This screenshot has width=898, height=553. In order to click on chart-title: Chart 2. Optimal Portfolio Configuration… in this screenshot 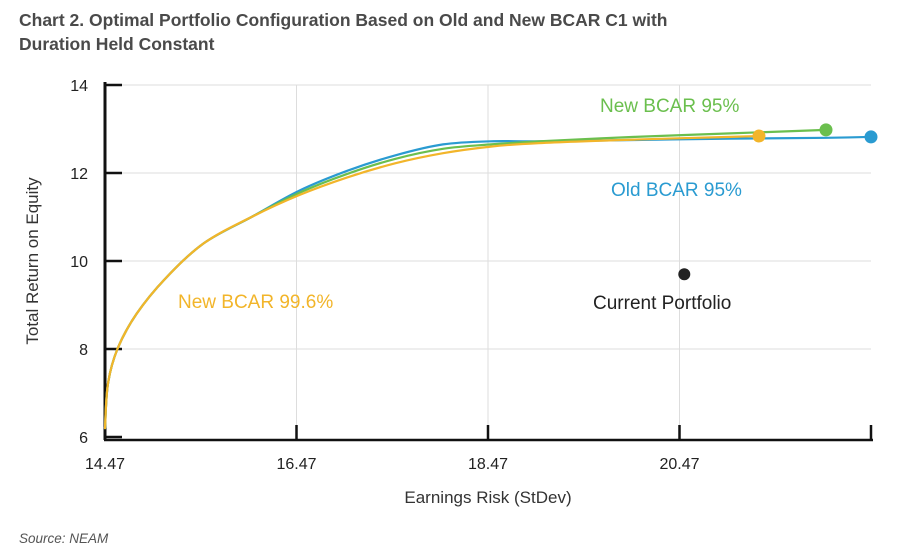, I will do `click(449, 32)`.